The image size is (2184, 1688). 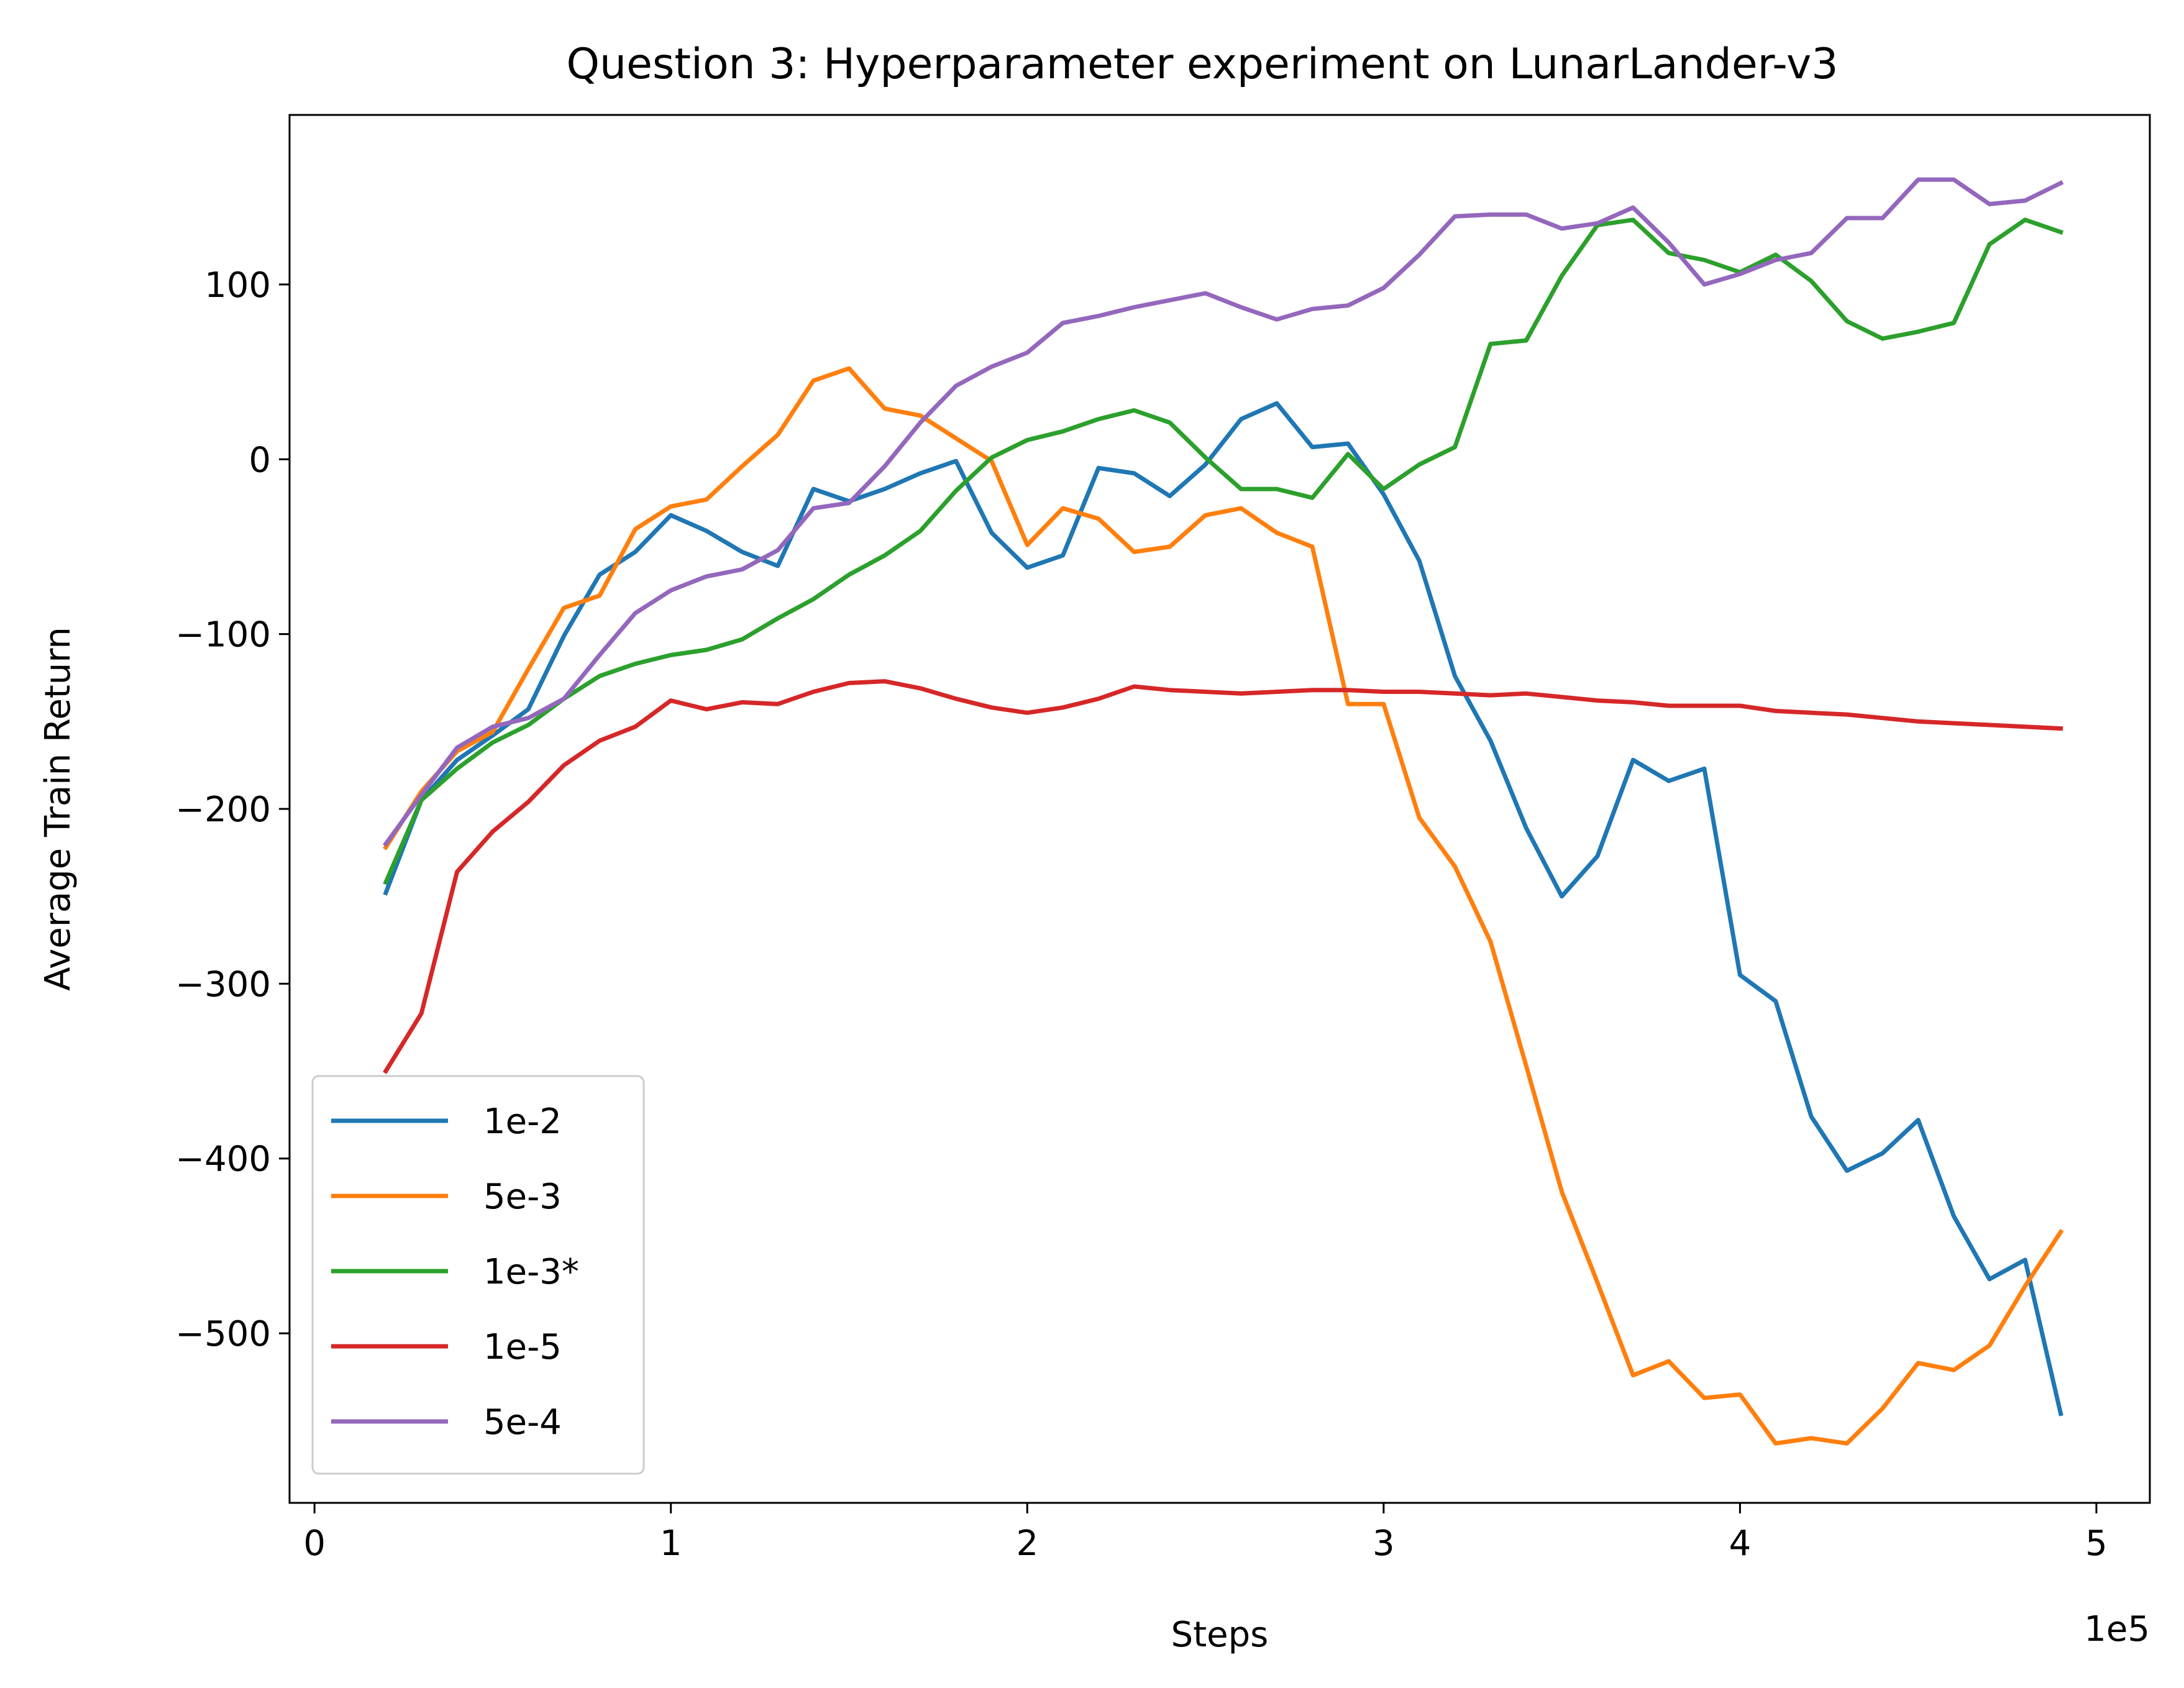 What do you see at coordinates (314, 1544) in the screenshot?
I see `x-tick-label: 0` at bounding box center [314, 1544].